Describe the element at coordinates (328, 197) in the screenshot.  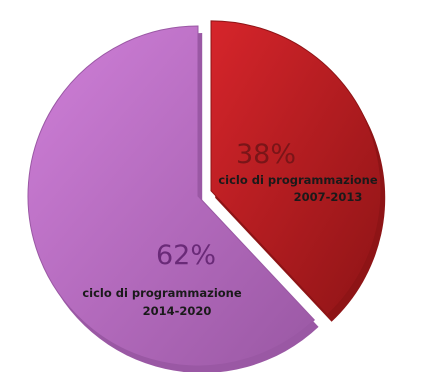
I see `slice-label-2007-2013-line2: 2007-2013` at that location.